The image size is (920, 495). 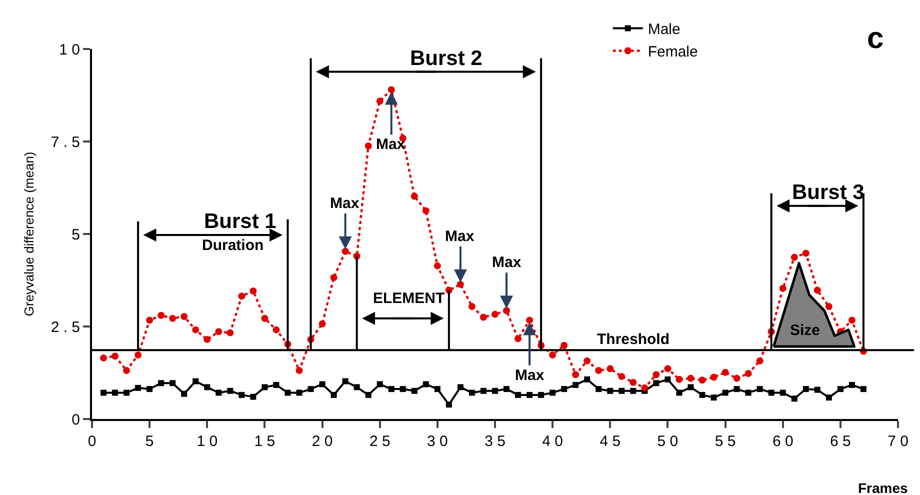 I want to click on y-tick-label: 2 . 5, so click(x=65, y=327).